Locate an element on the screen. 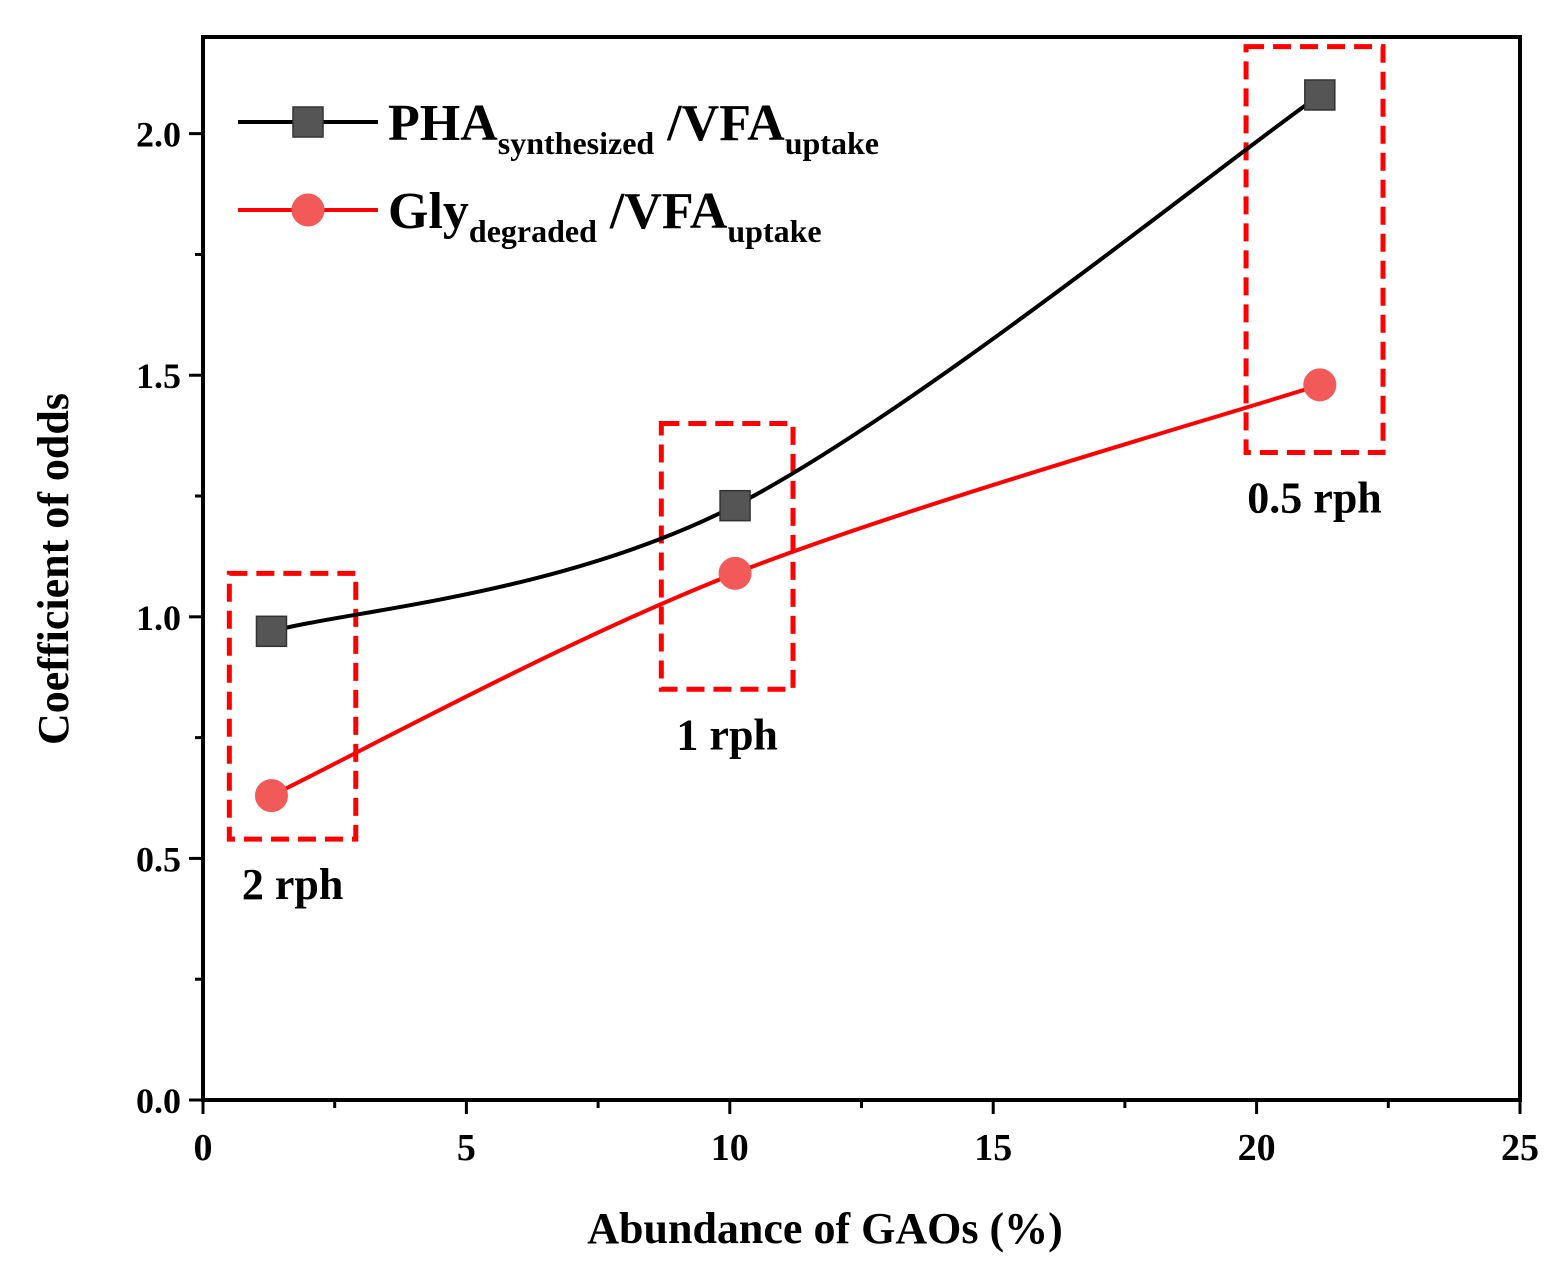  x-tick-label: 5 is located at coordinates (466, 1148).